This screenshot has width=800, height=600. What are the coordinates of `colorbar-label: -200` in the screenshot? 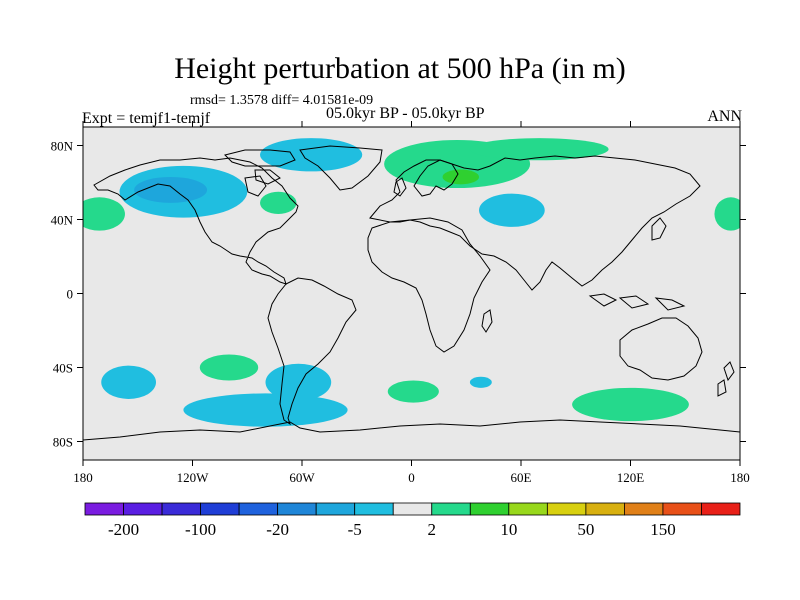 It's located at (123, 529).